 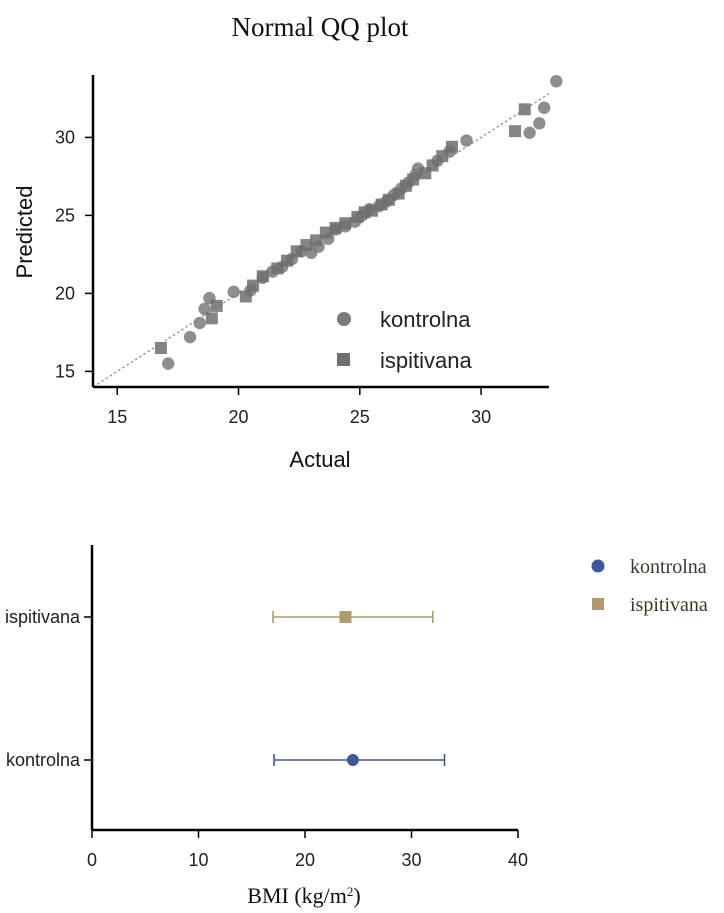 I want to click on qq-y-axis-title: Predicted, so click(x=24, y=232).